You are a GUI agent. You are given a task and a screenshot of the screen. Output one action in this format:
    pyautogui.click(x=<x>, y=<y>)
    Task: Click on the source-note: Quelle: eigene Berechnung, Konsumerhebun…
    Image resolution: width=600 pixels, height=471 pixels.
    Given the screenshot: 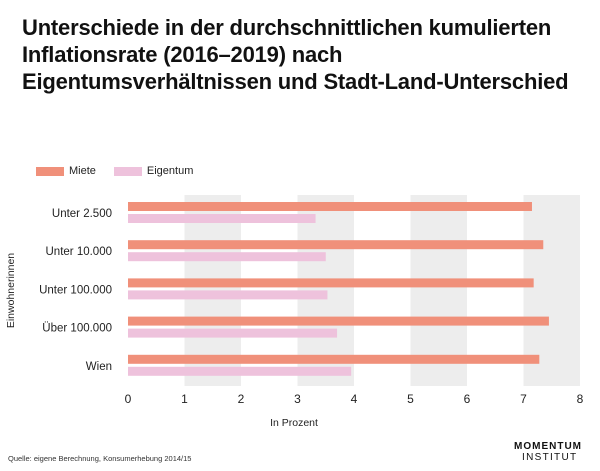 What is the action you would take?
    pyautogui.click(x=100, y=458)
    